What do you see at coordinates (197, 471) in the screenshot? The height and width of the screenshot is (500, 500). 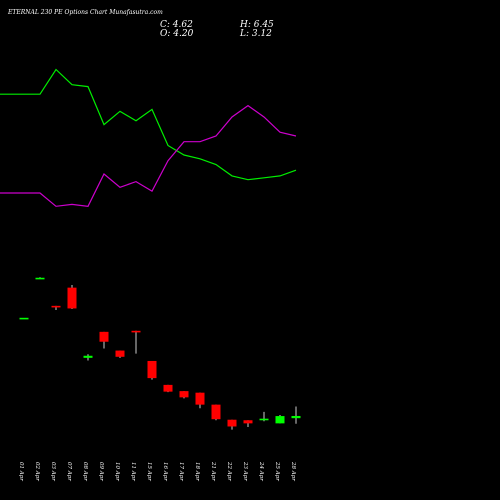 I see `x-tick-label: 18 Apr` at bounding box center [197, 471].